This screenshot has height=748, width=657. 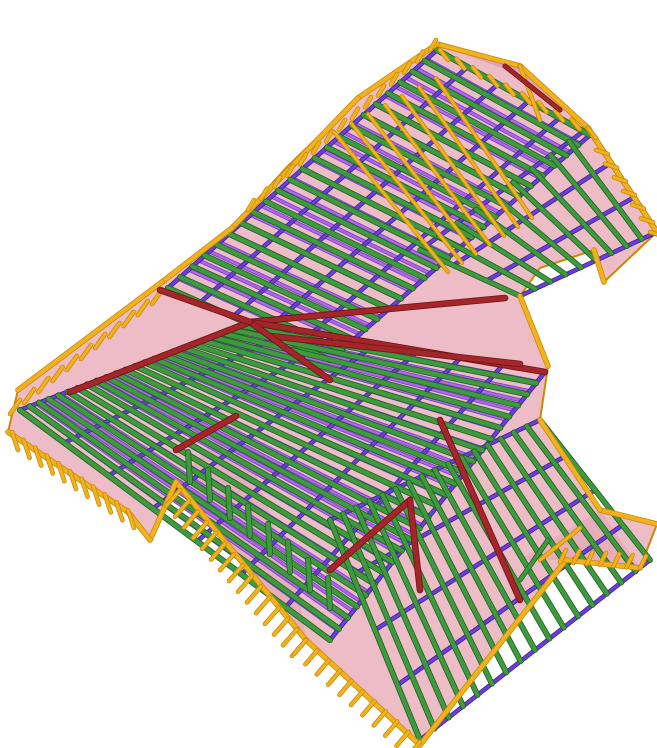 What do you see at coordinates (530, 93) in the screenshot?
I see `hip-corner-purlin` at bounding box center [530, 93].